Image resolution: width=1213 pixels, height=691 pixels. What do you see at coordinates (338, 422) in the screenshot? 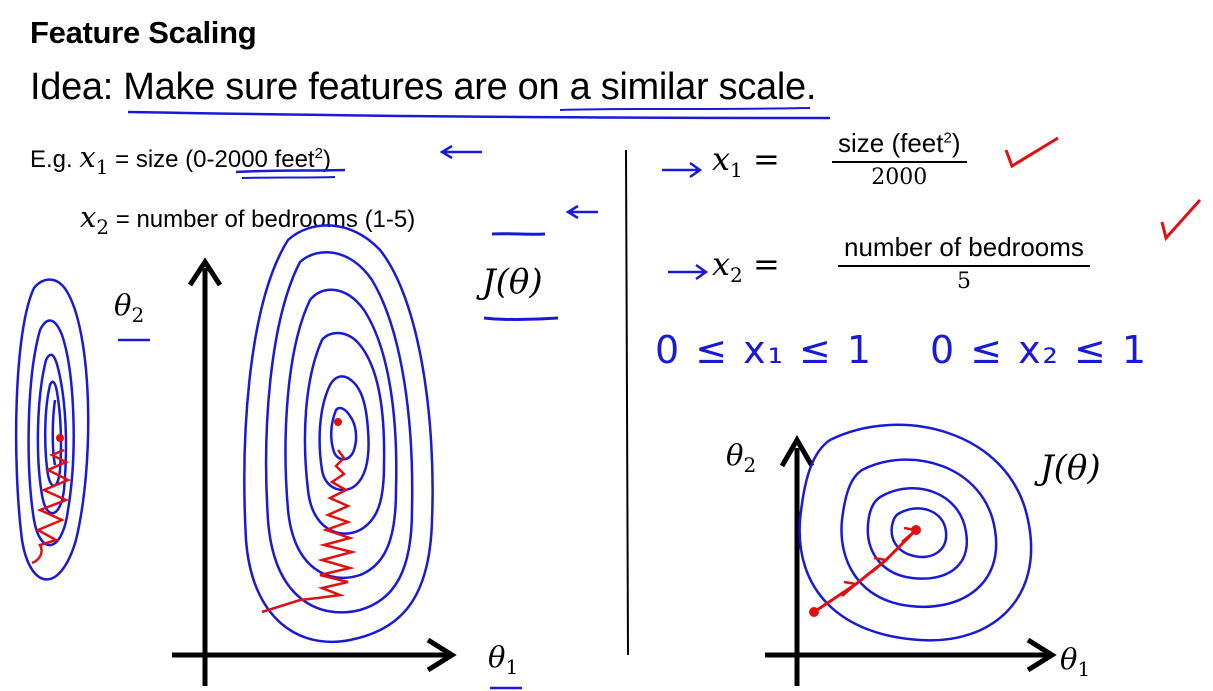
I see `big-contour-minimum` at bounding box center [338, 422].